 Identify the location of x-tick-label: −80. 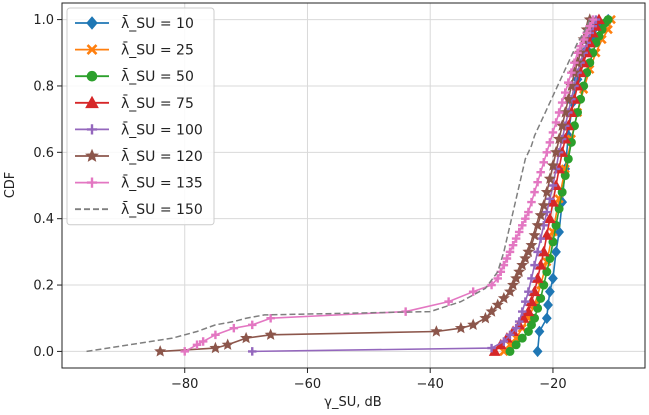
(184, 384).